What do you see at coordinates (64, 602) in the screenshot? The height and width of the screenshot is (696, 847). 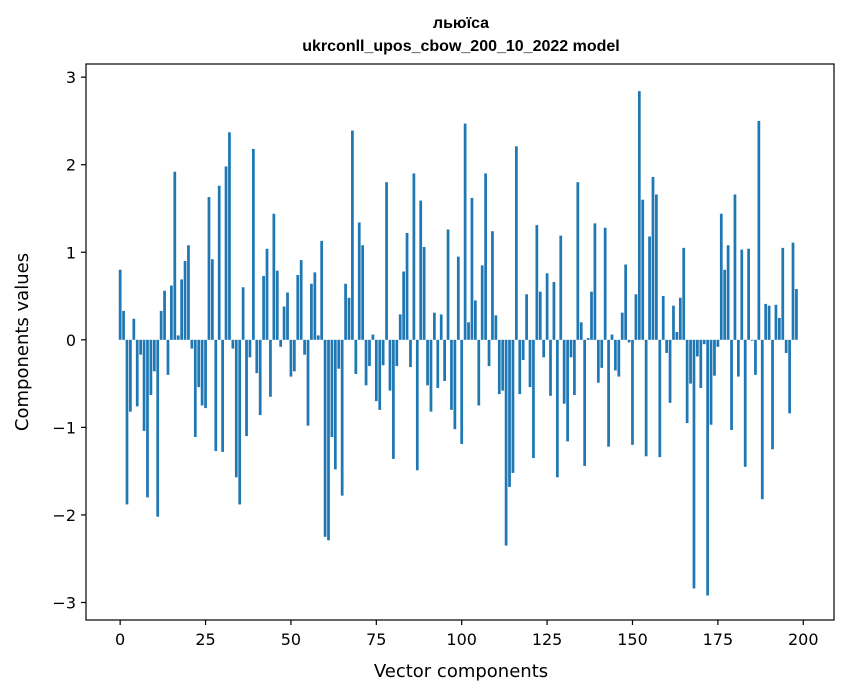 I see `y-tick-label: −3` at bounding box center [64, 602].